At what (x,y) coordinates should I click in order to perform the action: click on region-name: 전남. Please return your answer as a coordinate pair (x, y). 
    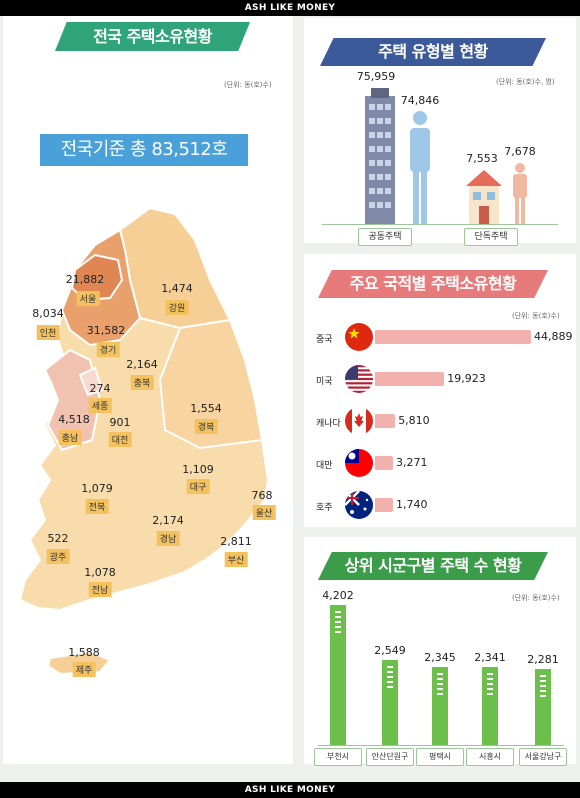
    Looking at the image, I should click on (100, 589).